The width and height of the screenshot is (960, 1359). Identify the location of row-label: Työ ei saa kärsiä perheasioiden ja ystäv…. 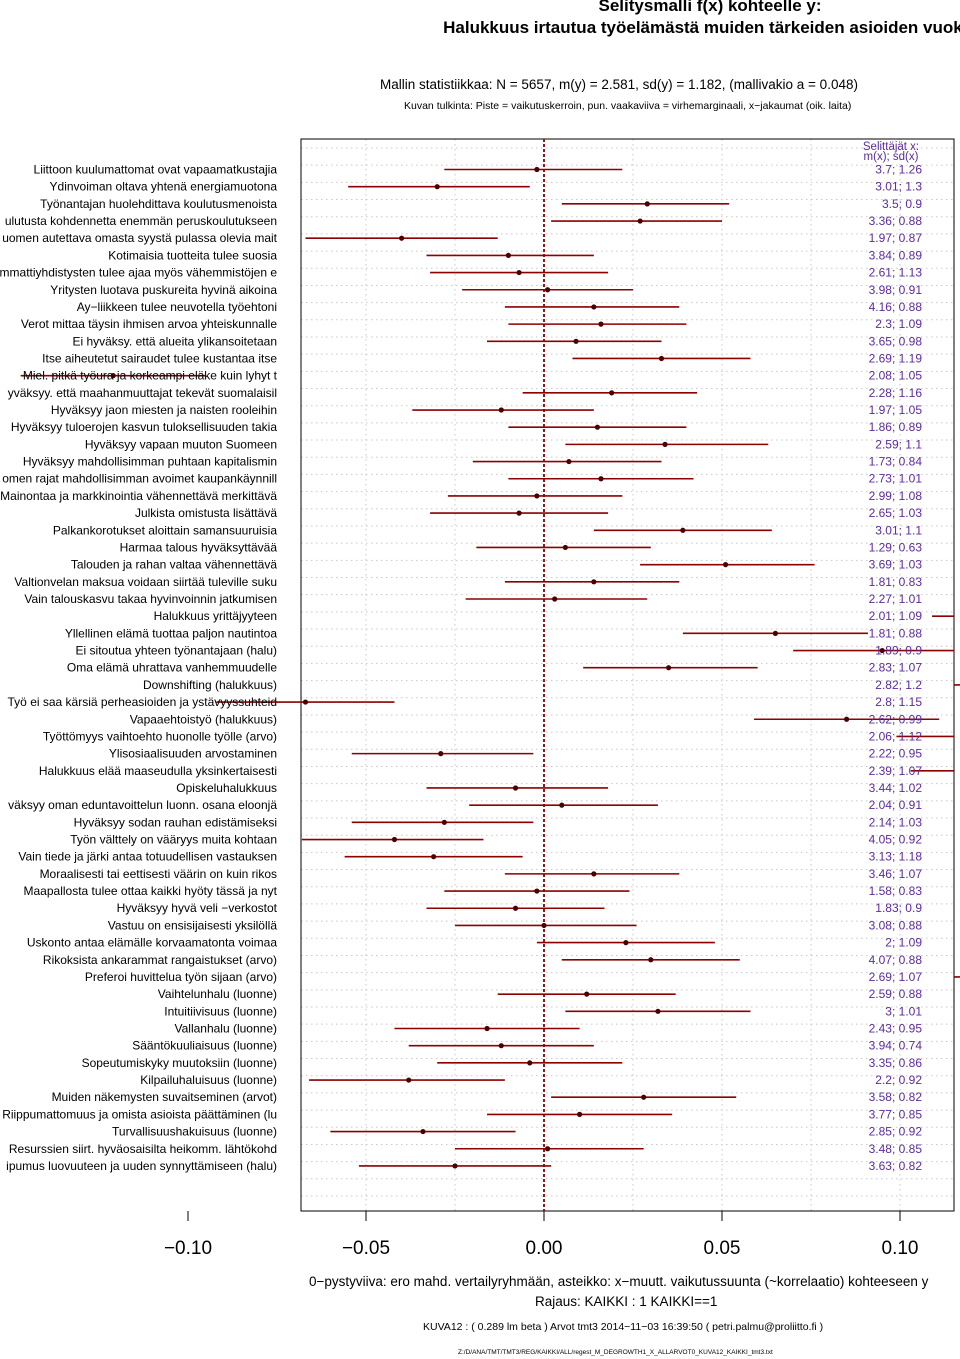
(142, 702).